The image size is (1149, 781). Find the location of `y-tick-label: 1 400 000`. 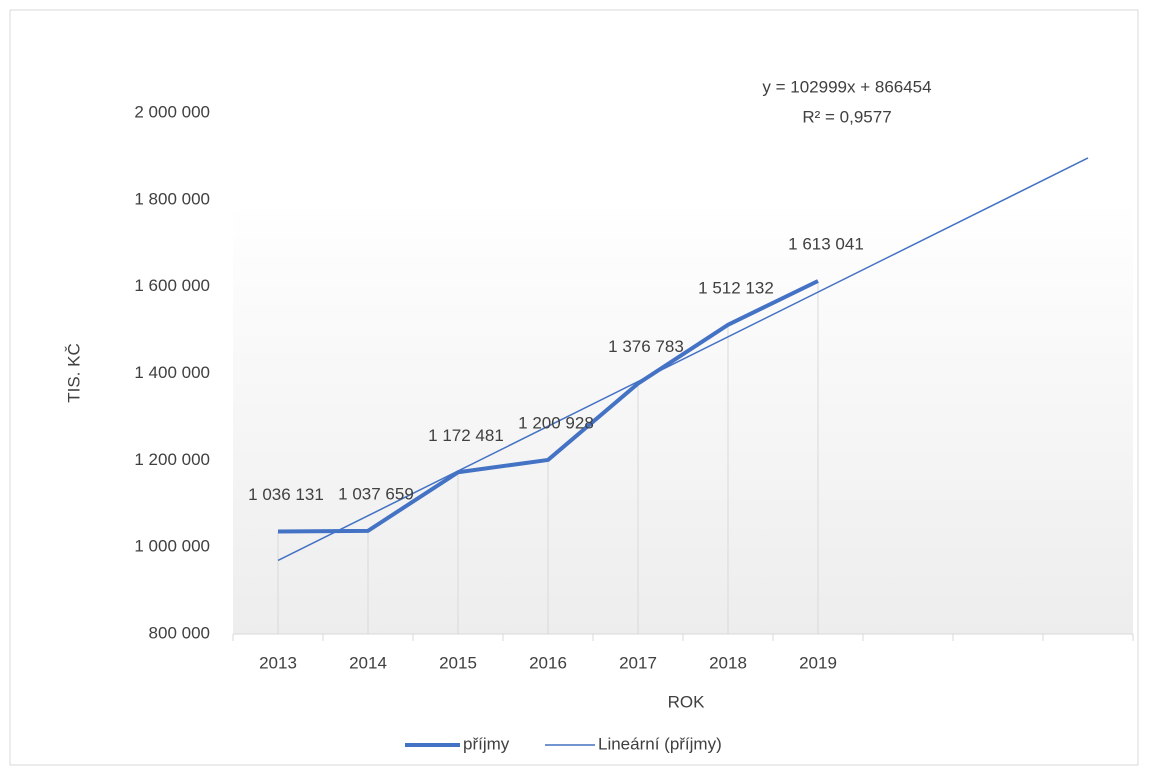

y-tick-label: 1 400 000 is located at coordinates (172, 372).